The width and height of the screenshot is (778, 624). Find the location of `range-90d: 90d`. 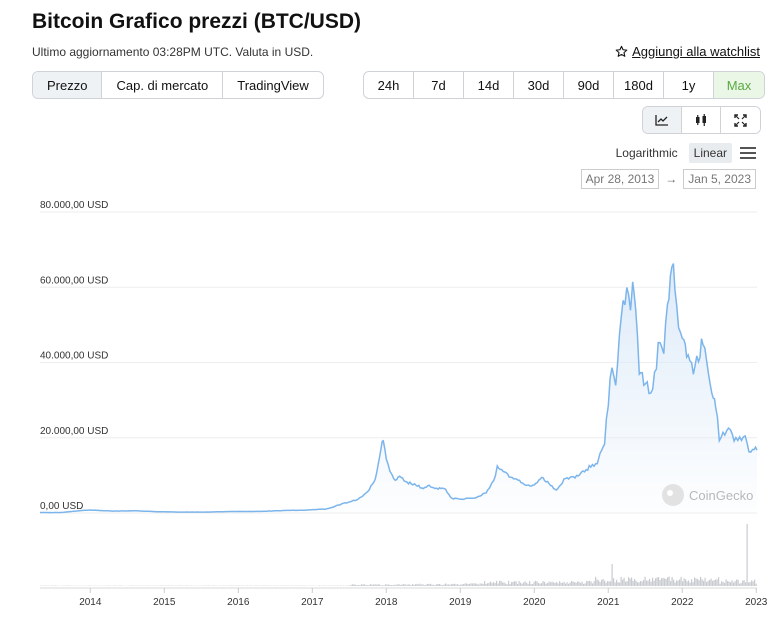

range-90d: 90d is located at coordinates (589, 85).